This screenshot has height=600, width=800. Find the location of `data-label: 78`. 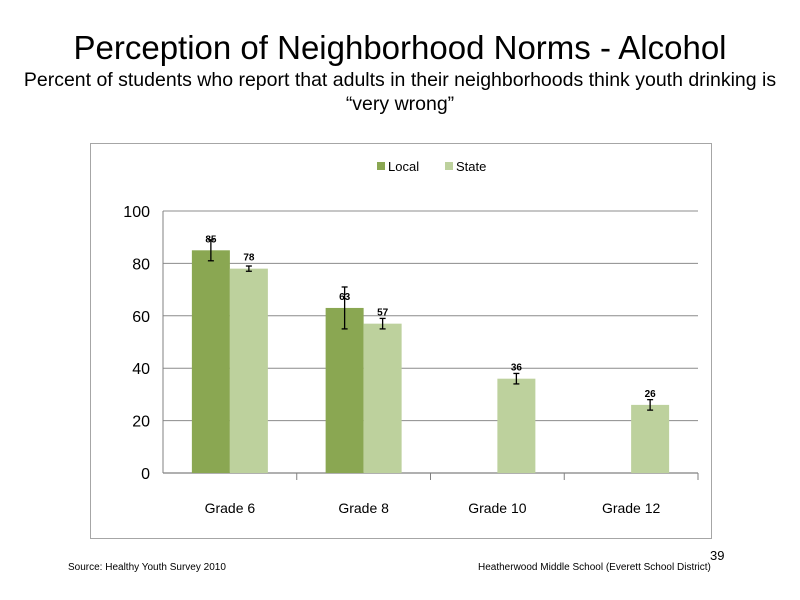

data-label: 78 is located at coordinates (249, 258).